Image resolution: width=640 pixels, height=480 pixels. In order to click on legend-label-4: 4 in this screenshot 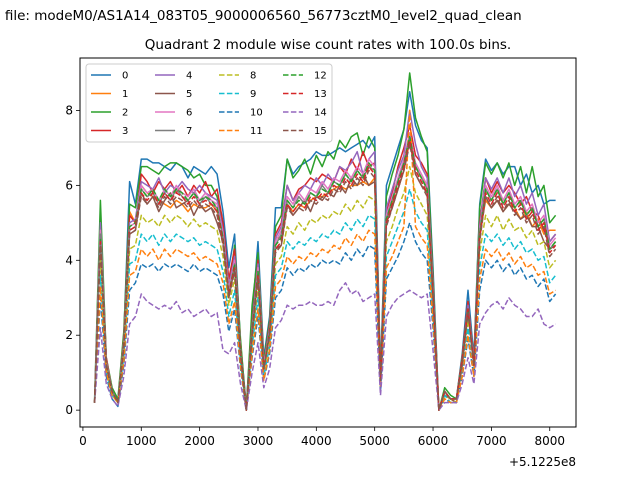, I will do `click(189, 76)`.